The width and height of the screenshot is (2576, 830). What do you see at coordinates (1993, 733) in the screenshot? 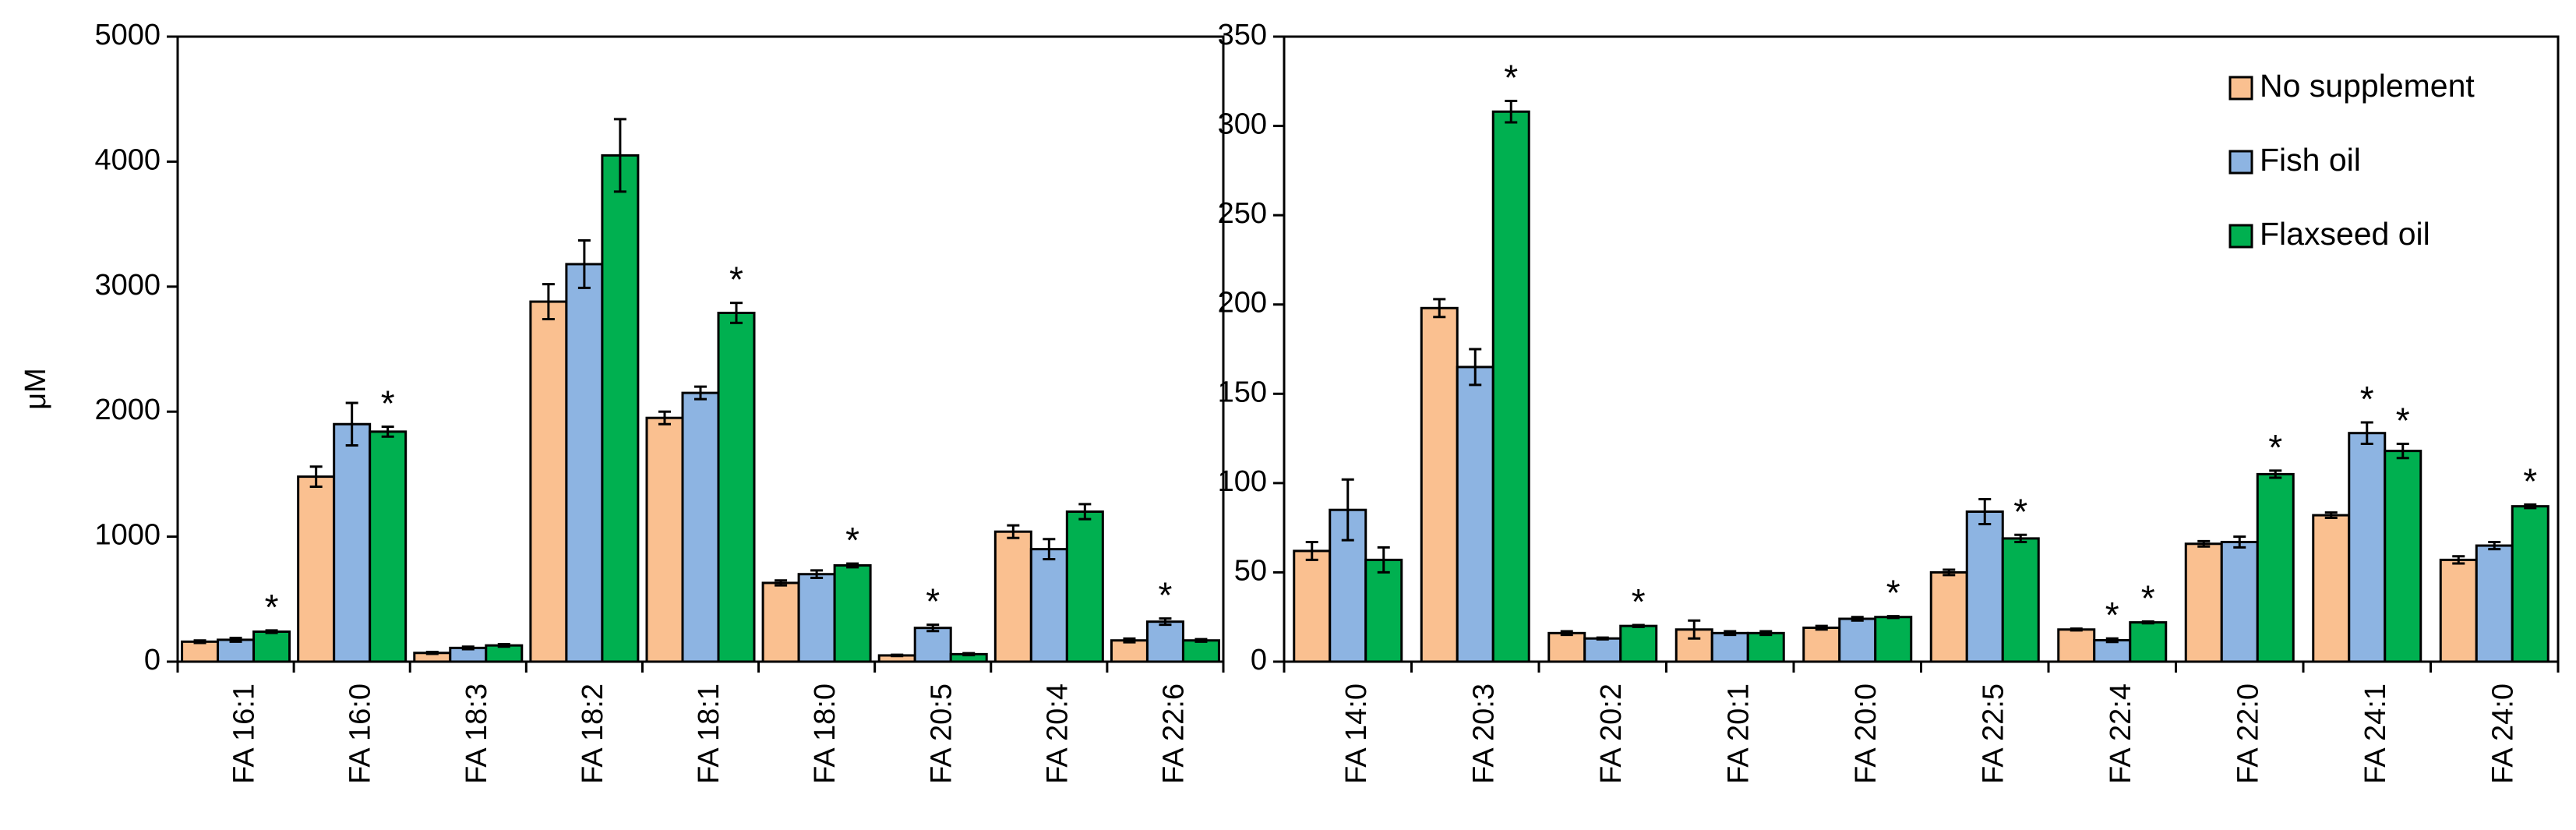
I see `x-category-label: FA 22:5` at bounding box center [1993, 733].